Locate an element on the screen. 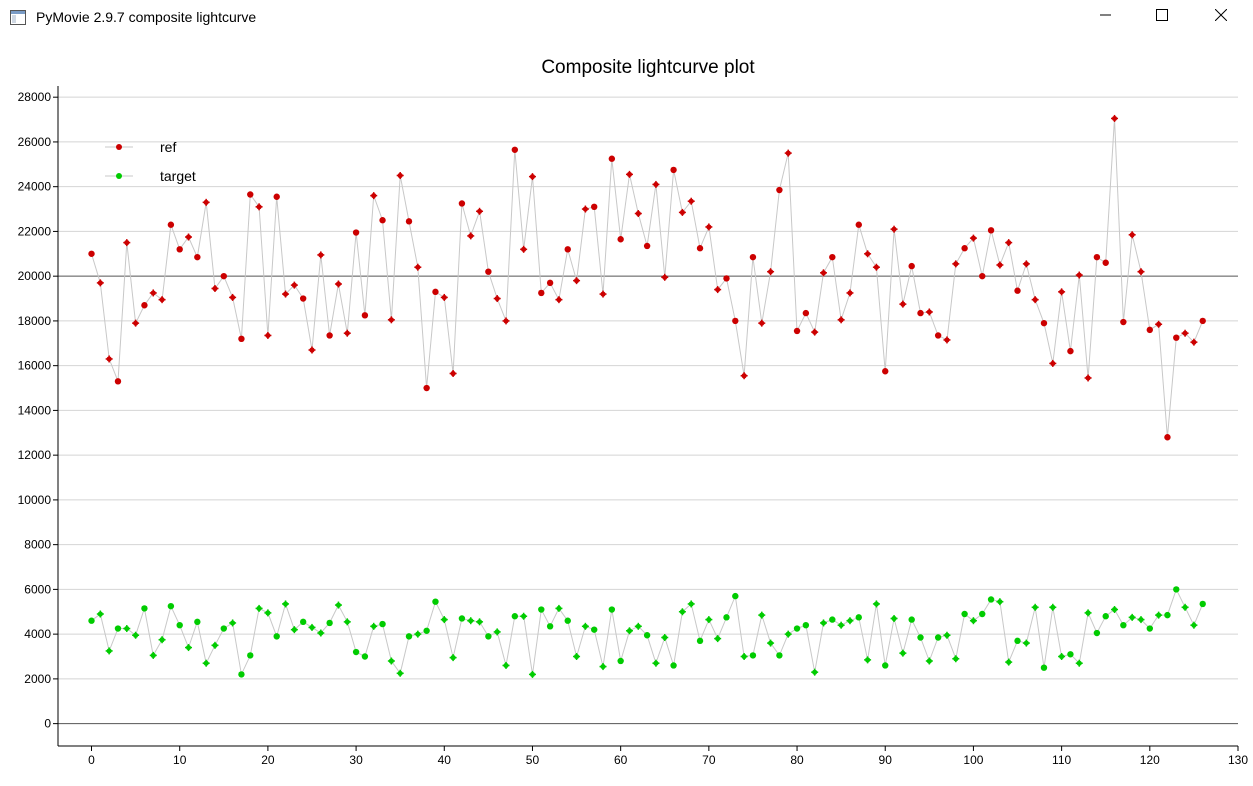 The height and width of the screenshot is (786, 1253). y-tick-label: 26000 is located at coordinates (35, 142).